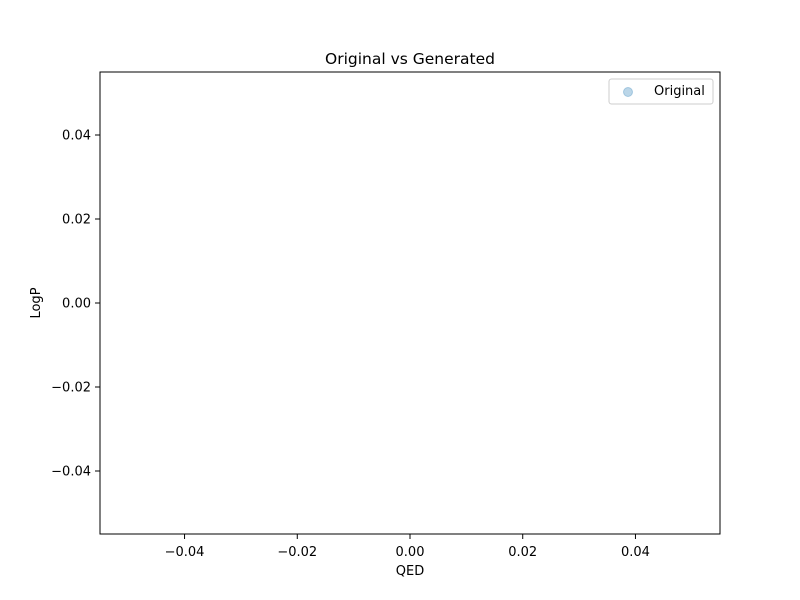 The image size is (800, 600). I want to click on x-tick-label: 0.00, so click(410, 552).